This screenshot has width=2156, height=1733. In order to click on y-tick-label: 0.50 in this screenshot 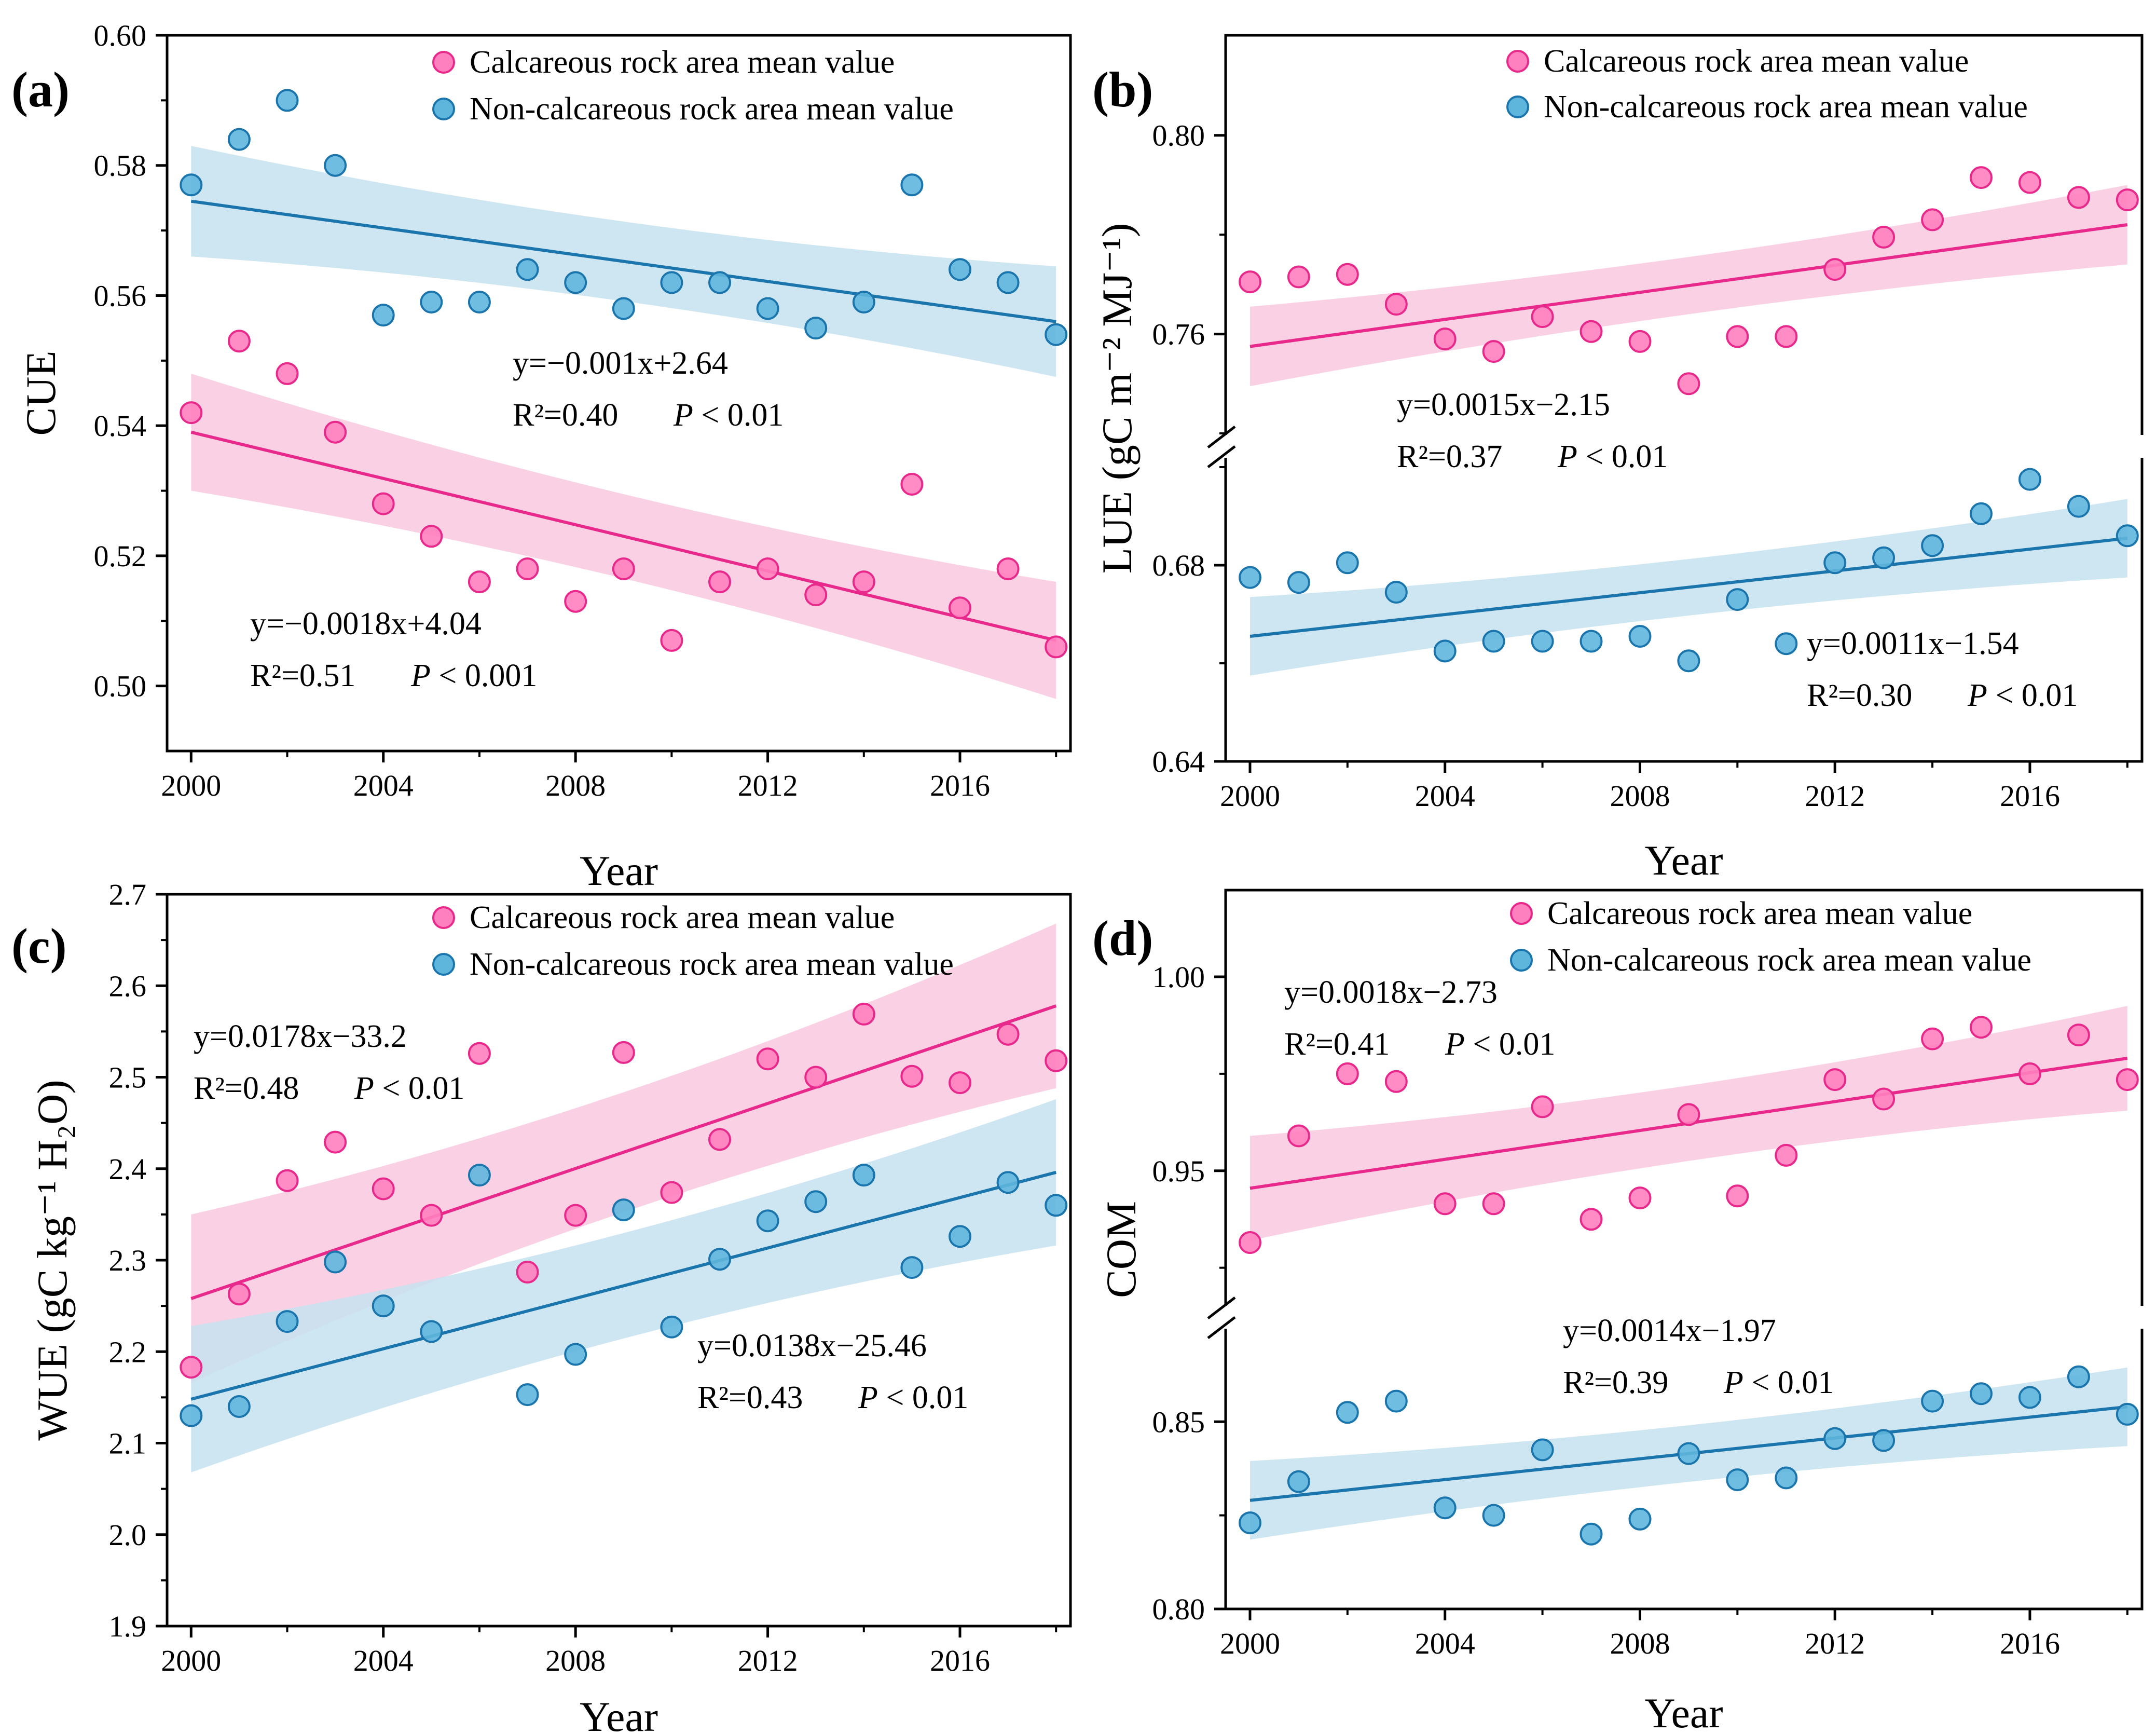, I will do `click(120, 686)`.